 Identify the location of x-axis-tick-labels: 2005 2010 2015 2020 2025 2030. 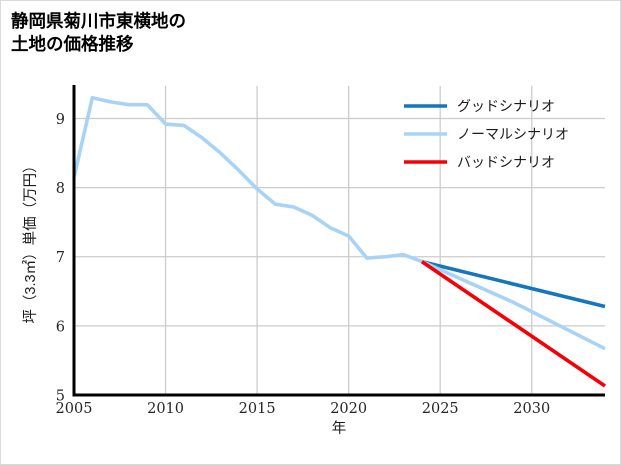
(303, 409).